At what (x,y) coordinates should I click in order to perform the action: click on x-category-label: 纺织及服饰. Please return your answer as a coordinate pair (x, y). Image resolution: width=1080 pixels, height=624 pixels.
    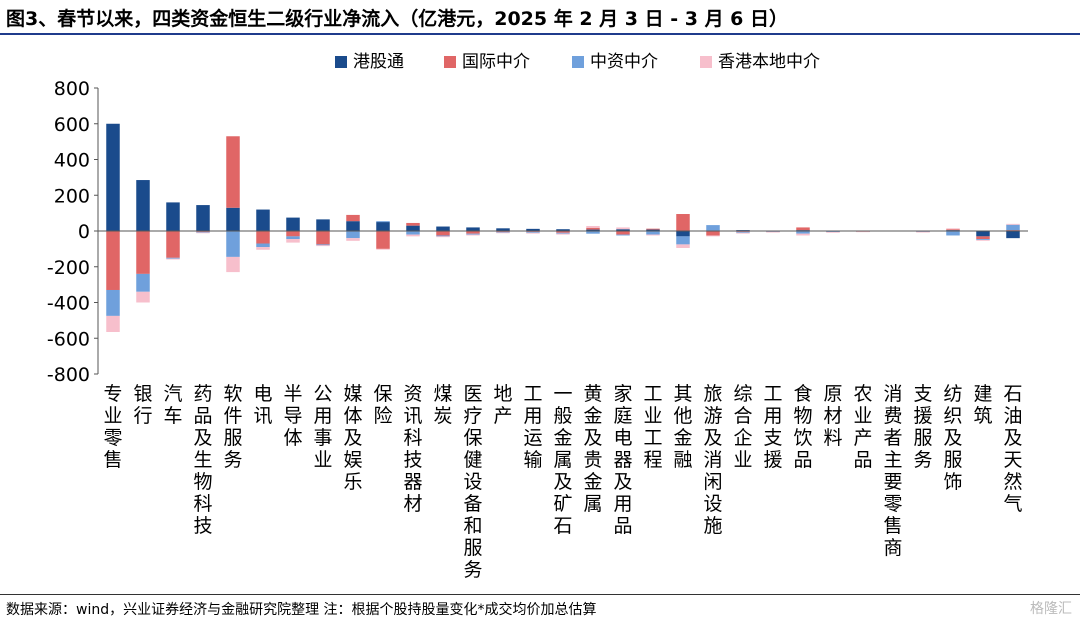
    Looking at the image, I should click on (952, 438).